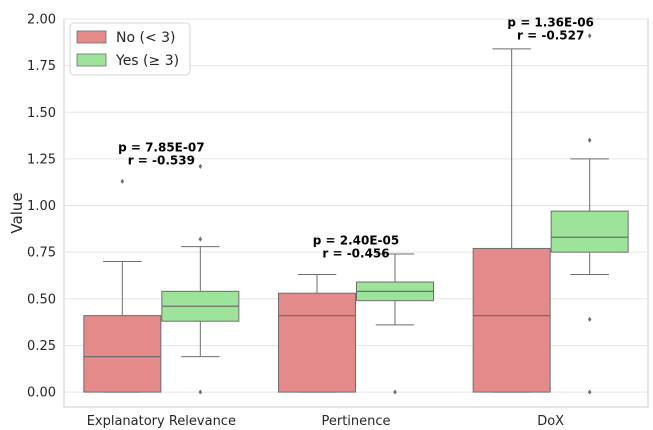 This screenshot has width=653, height=430. What do you see at coordinates (550, 35) in the screenshot?
I see `significance-annotation: r = -0.527` at bounding box center [550, 35].